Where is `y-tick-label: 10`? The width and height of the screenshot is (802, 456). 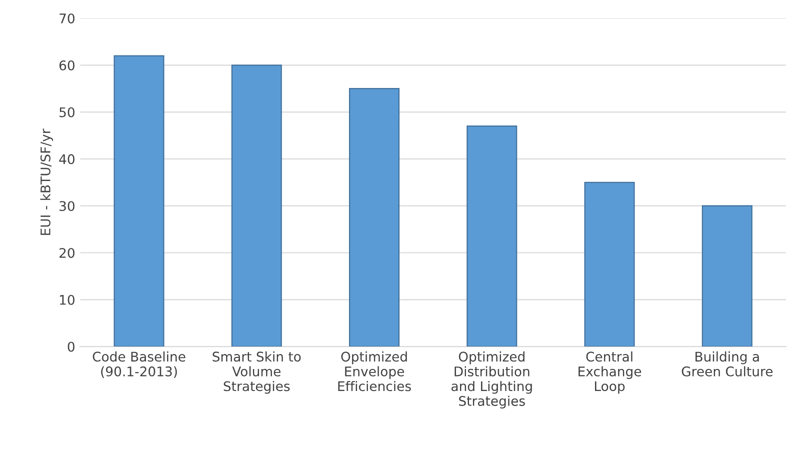
y-tick-label: 10 is located at coordinates (67, 299).